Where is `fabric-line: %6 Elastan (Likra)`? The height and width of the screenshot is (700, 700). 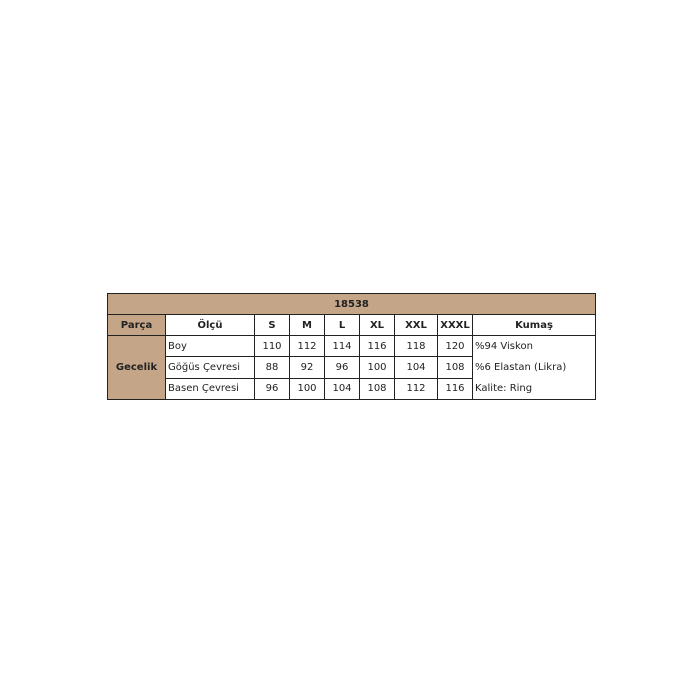
fabric-line: %6 Elastan (Likra) is located at coordinates (521, 367).